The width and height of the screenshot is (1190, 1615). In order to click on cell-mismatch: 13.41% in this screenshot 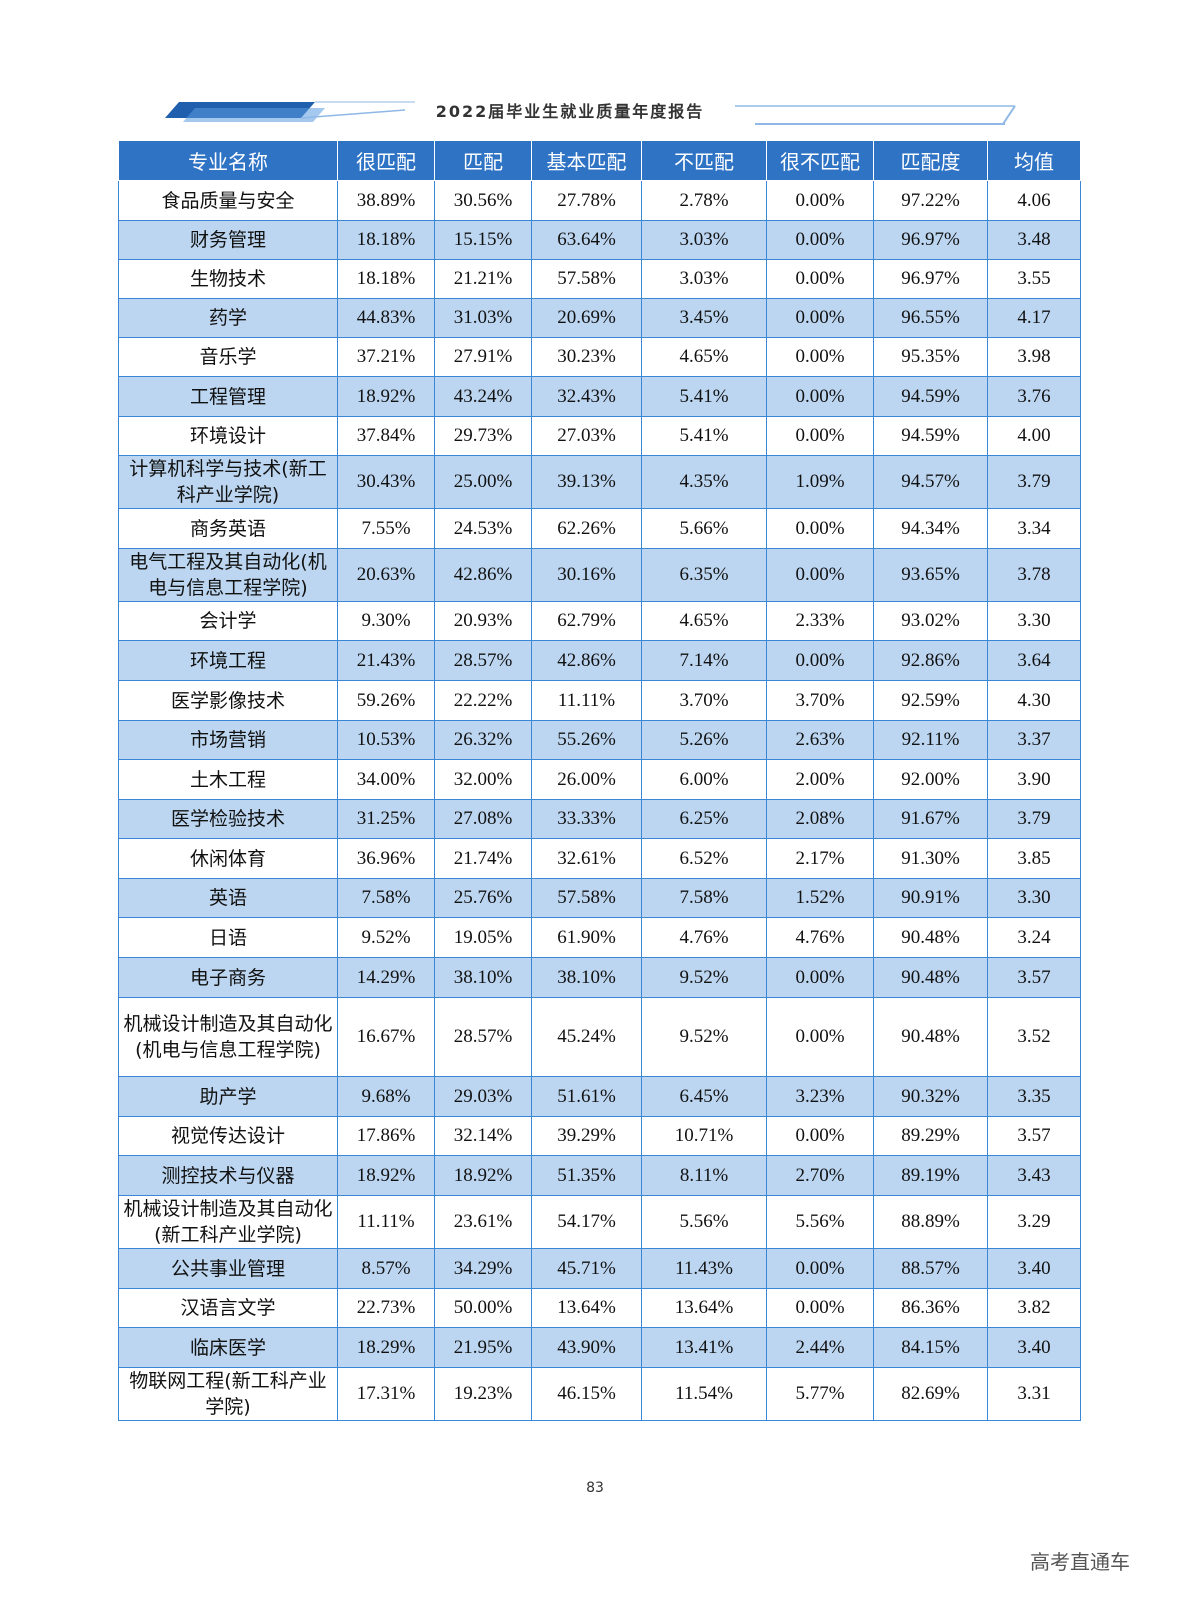, I will do `click(704, 1347)`.